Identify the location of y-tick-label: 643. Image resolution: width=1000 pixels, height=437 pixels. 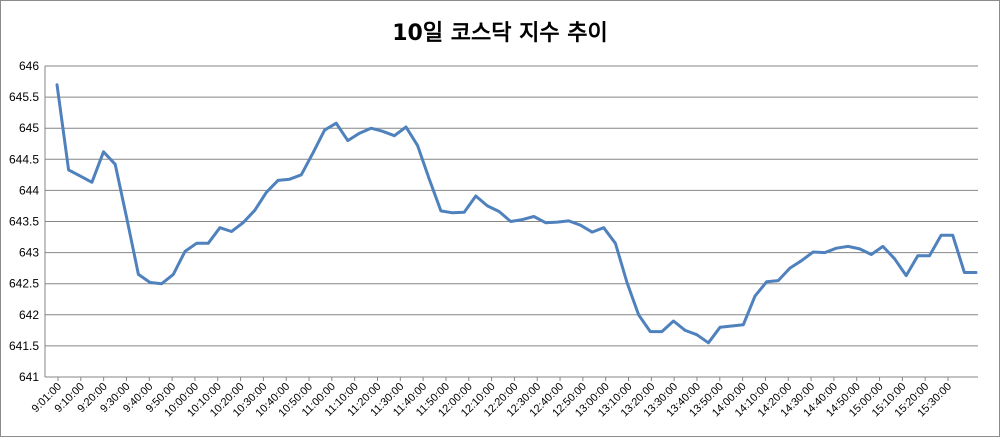
(29, 253).